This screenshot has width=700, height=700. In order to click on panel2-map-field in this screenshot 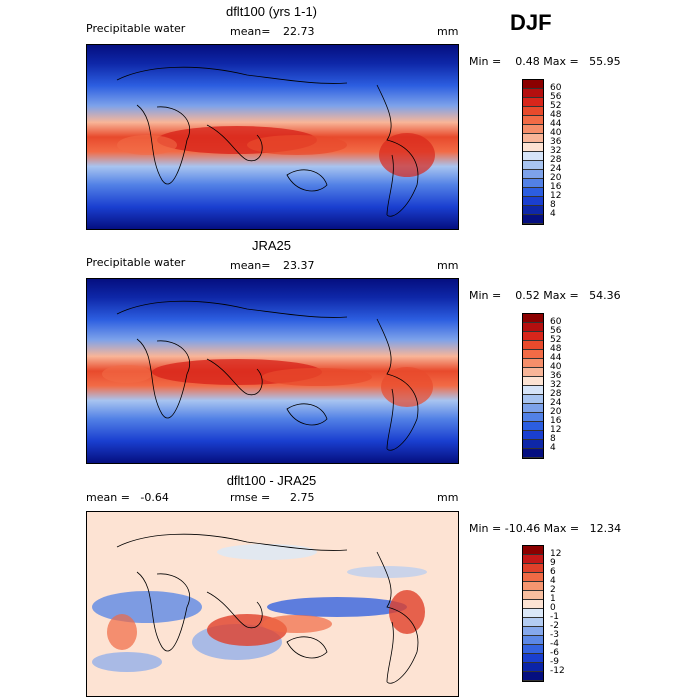, I will do `click(272, 371)`.